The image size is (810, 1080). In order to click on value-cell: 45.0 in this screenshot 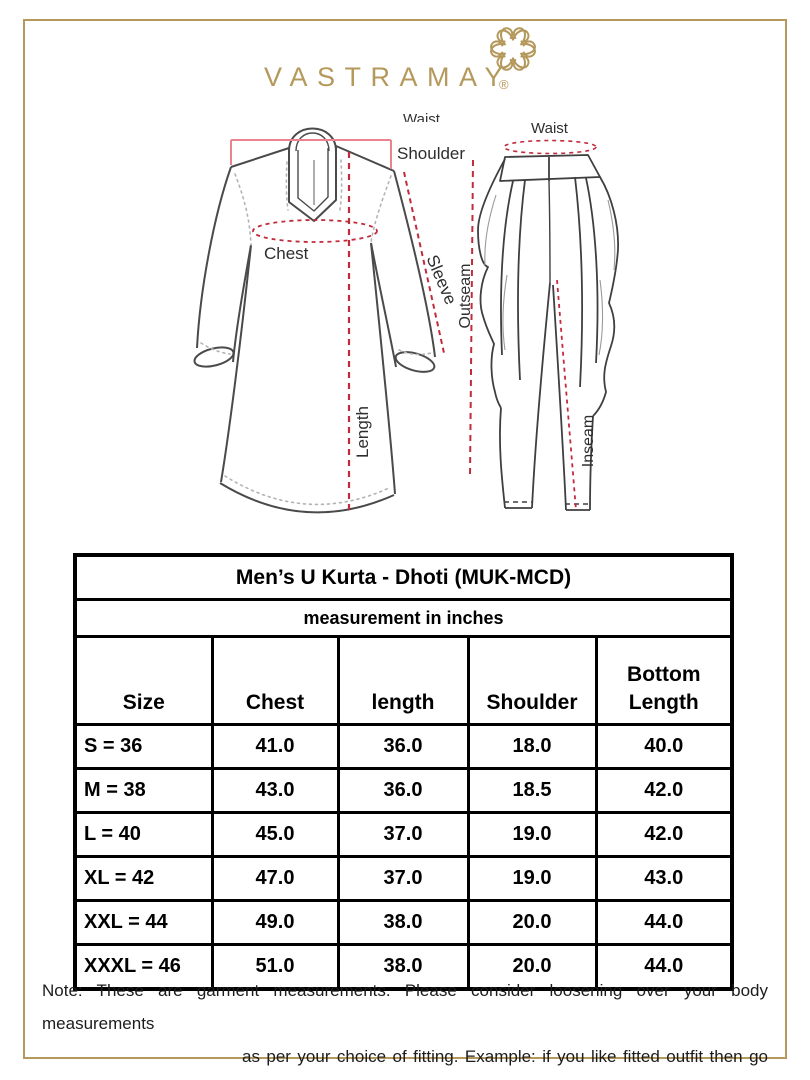, I will do `click(275, 834)`.